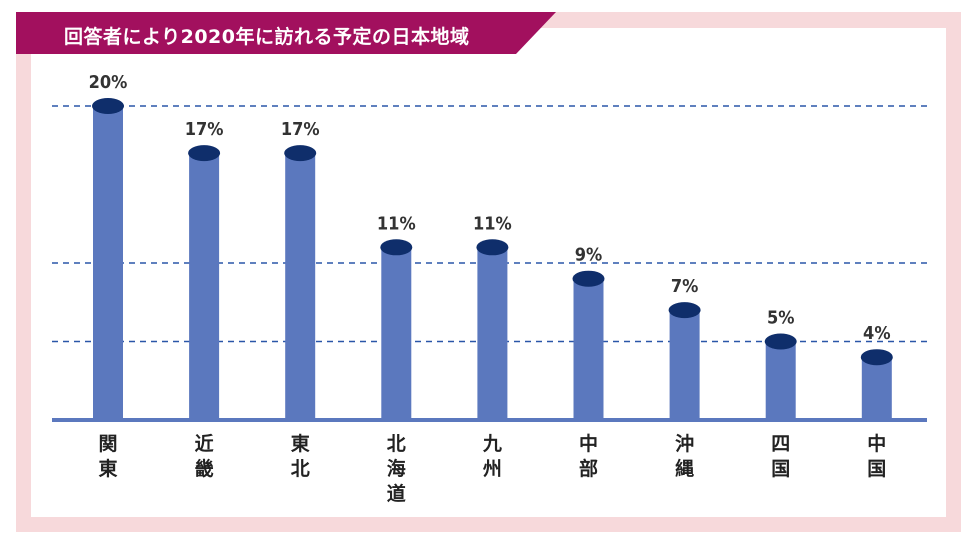 The height and width of the screenshot is (539, 976). I want to click on category-label: 九州, so click(492, 456).